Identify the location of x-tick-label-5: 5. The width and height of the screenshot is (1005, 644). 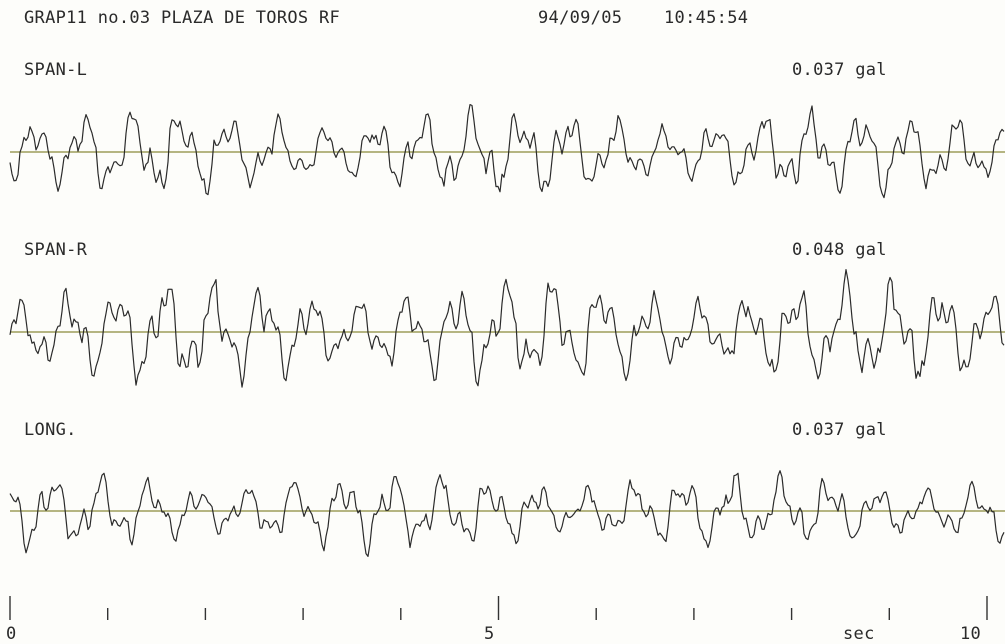
(489, 634).